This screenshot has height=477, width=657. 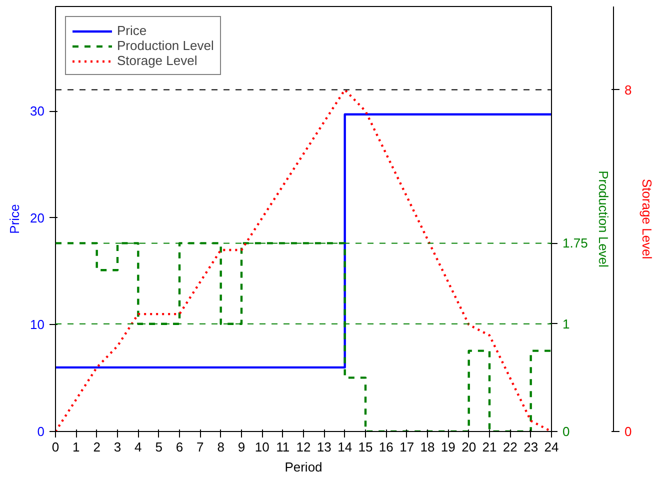 What do you see at coordinates (303, 467) in the screenshot?
I see `x-axis-title: Period` at bounding box center [303, 467].